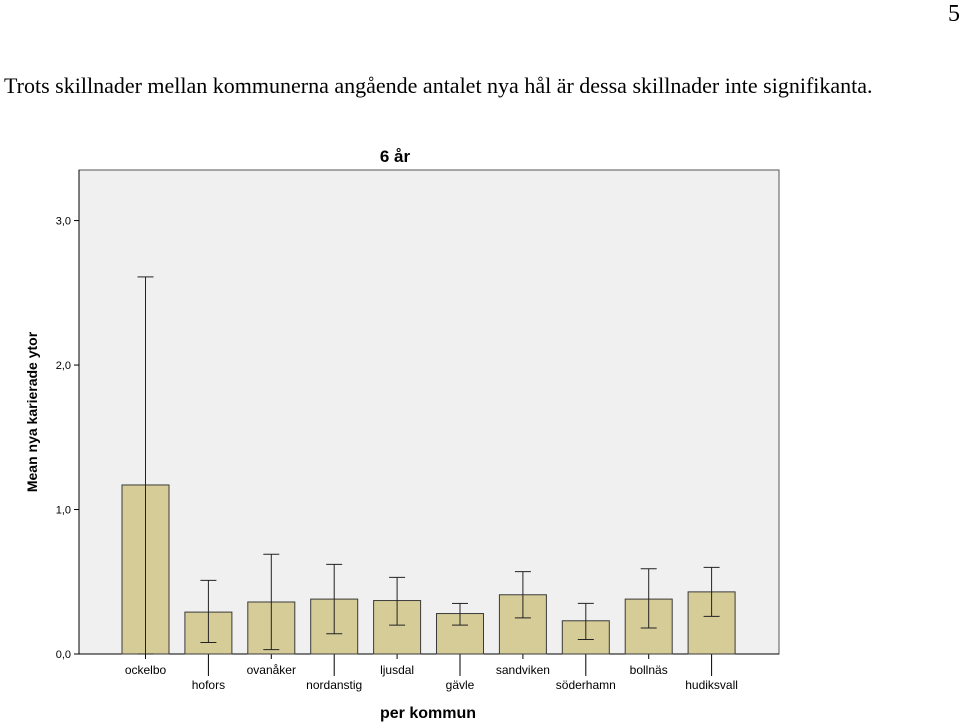 This screenshot has height=724, width=960. Describe the element at coordinates (586, 685) in the screenshot. I see `x-tick-label-söderhamn: söderhamn` at that location.